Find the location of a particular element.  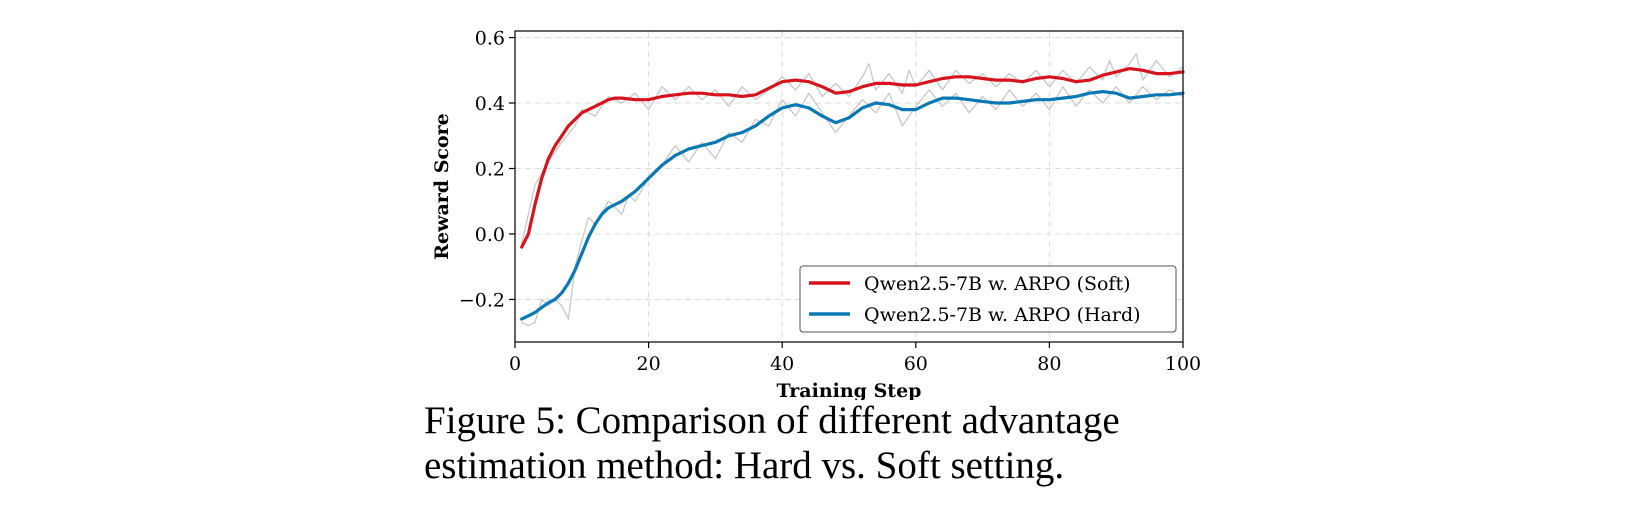

x-axis-title: Training Step is located at coordinates (849, 390).